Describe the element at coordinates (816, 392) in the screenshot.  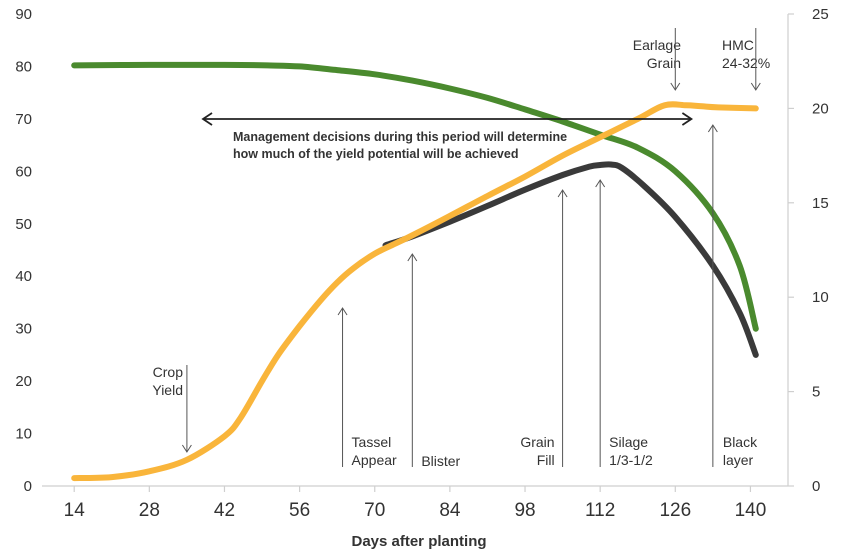
I see `y-right-tick-label: 5` at that location.